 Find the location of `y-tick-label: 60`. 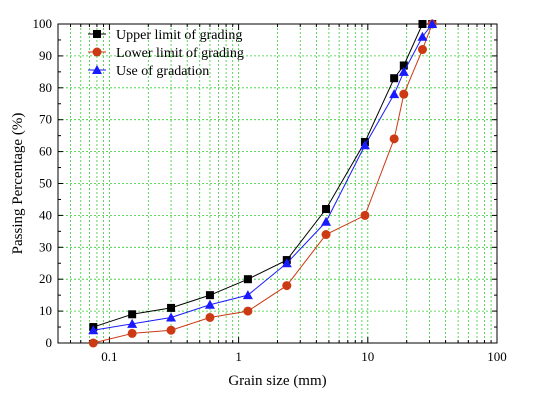

y-tick-label: 60 is located at coordinates (45, 151).